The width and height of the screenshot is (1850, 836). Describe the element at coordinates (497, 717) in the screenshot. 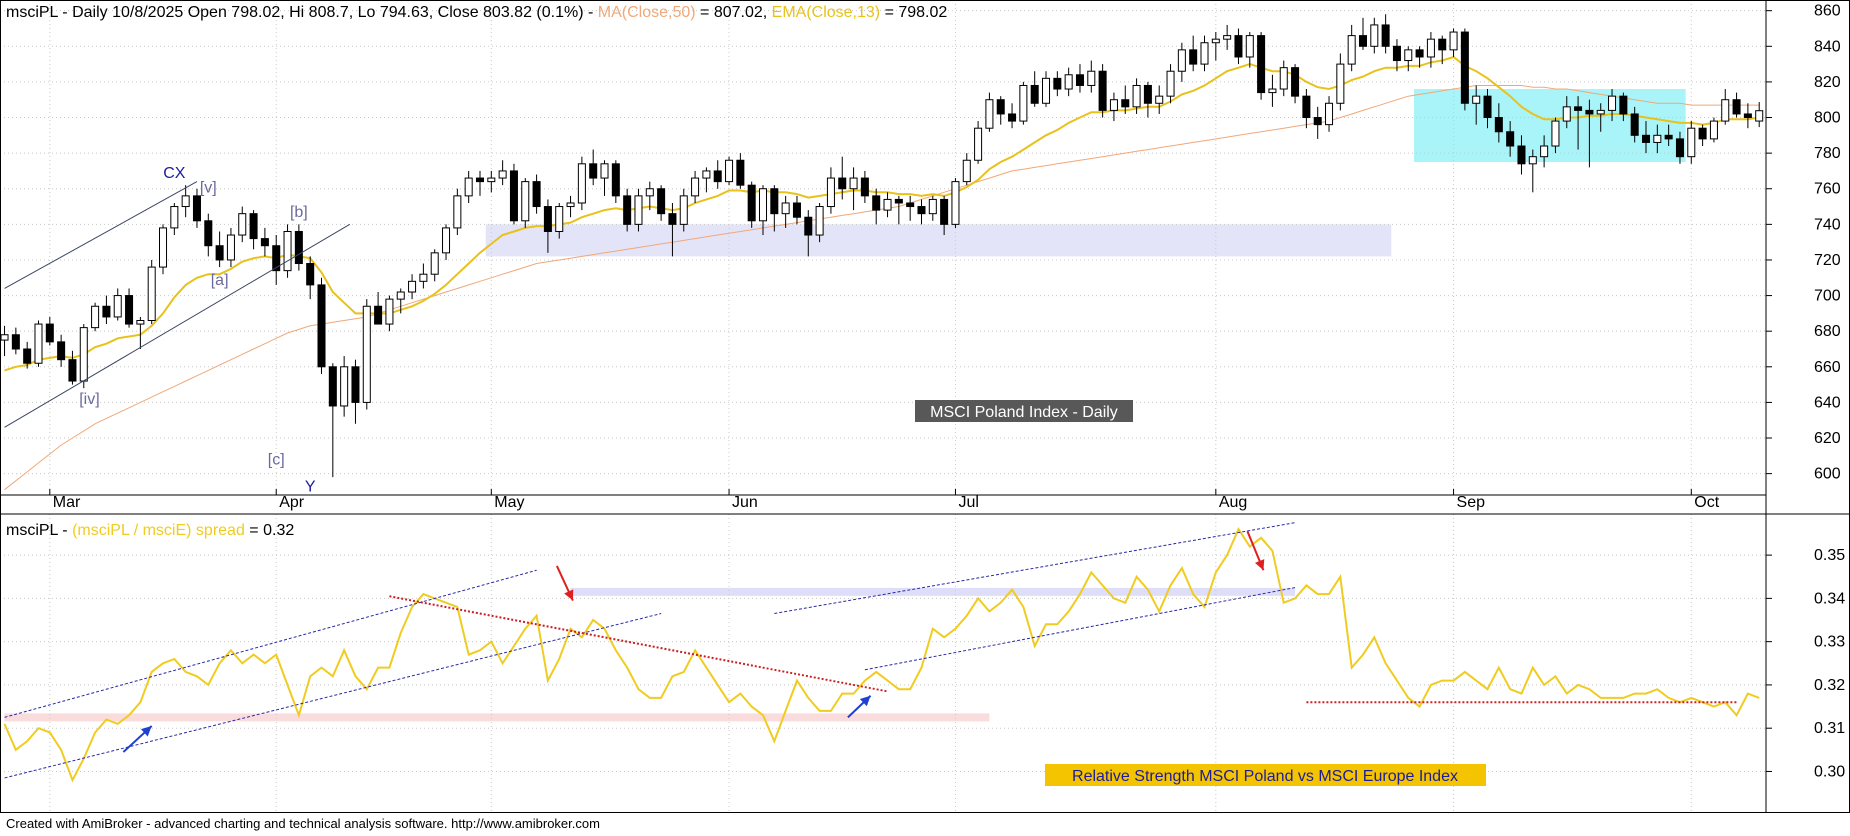

I see `spread-band-support` at that location.